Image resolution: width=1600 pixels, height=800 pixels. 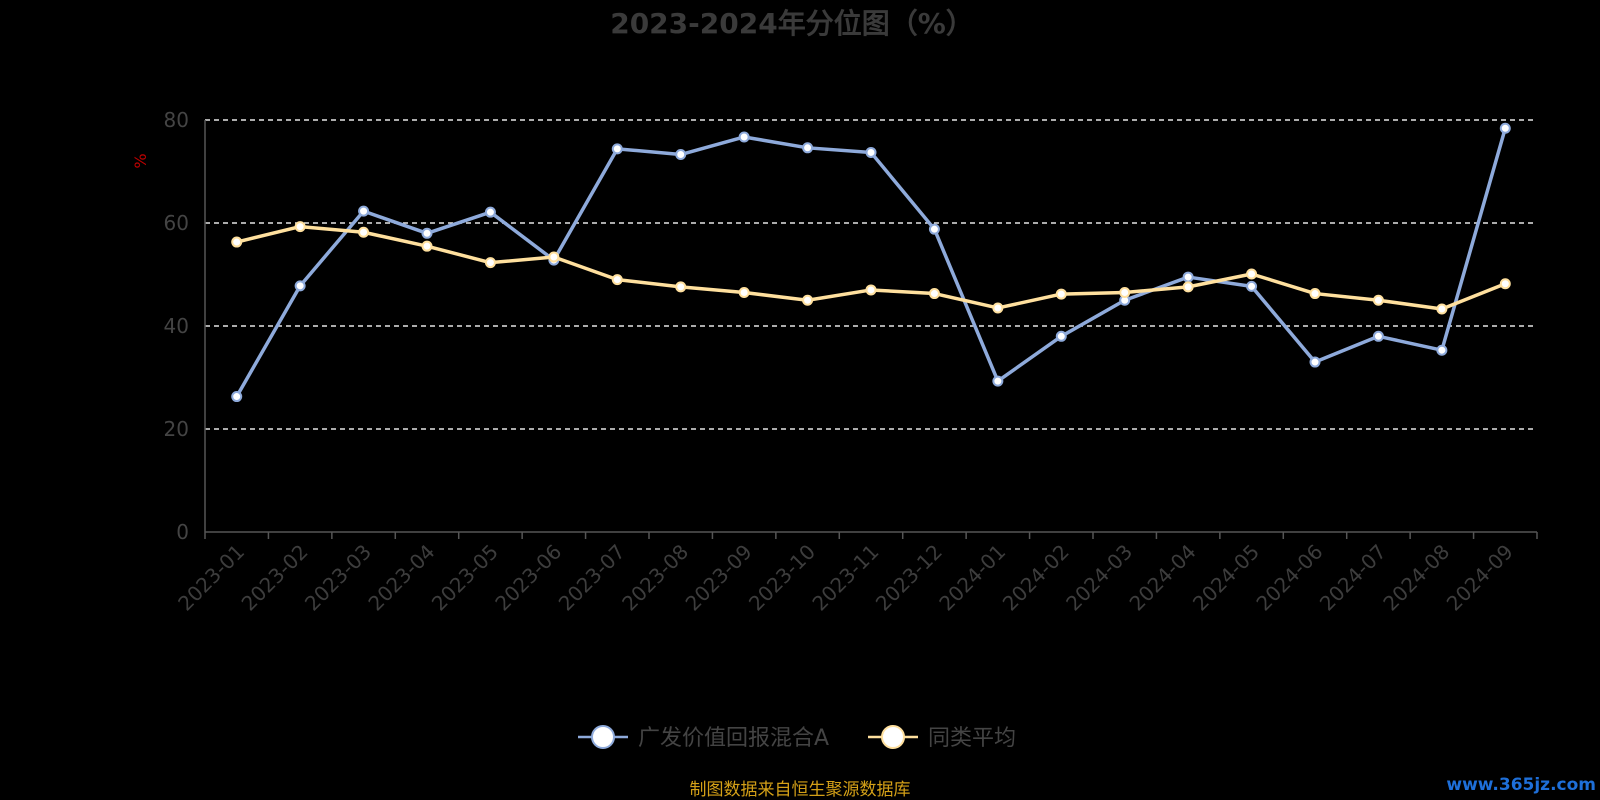 What do you see at coordinates (1289, 578) in the screenshot?
I see `x-tick-label: 2024-06` at bounding box center [1289, 578].